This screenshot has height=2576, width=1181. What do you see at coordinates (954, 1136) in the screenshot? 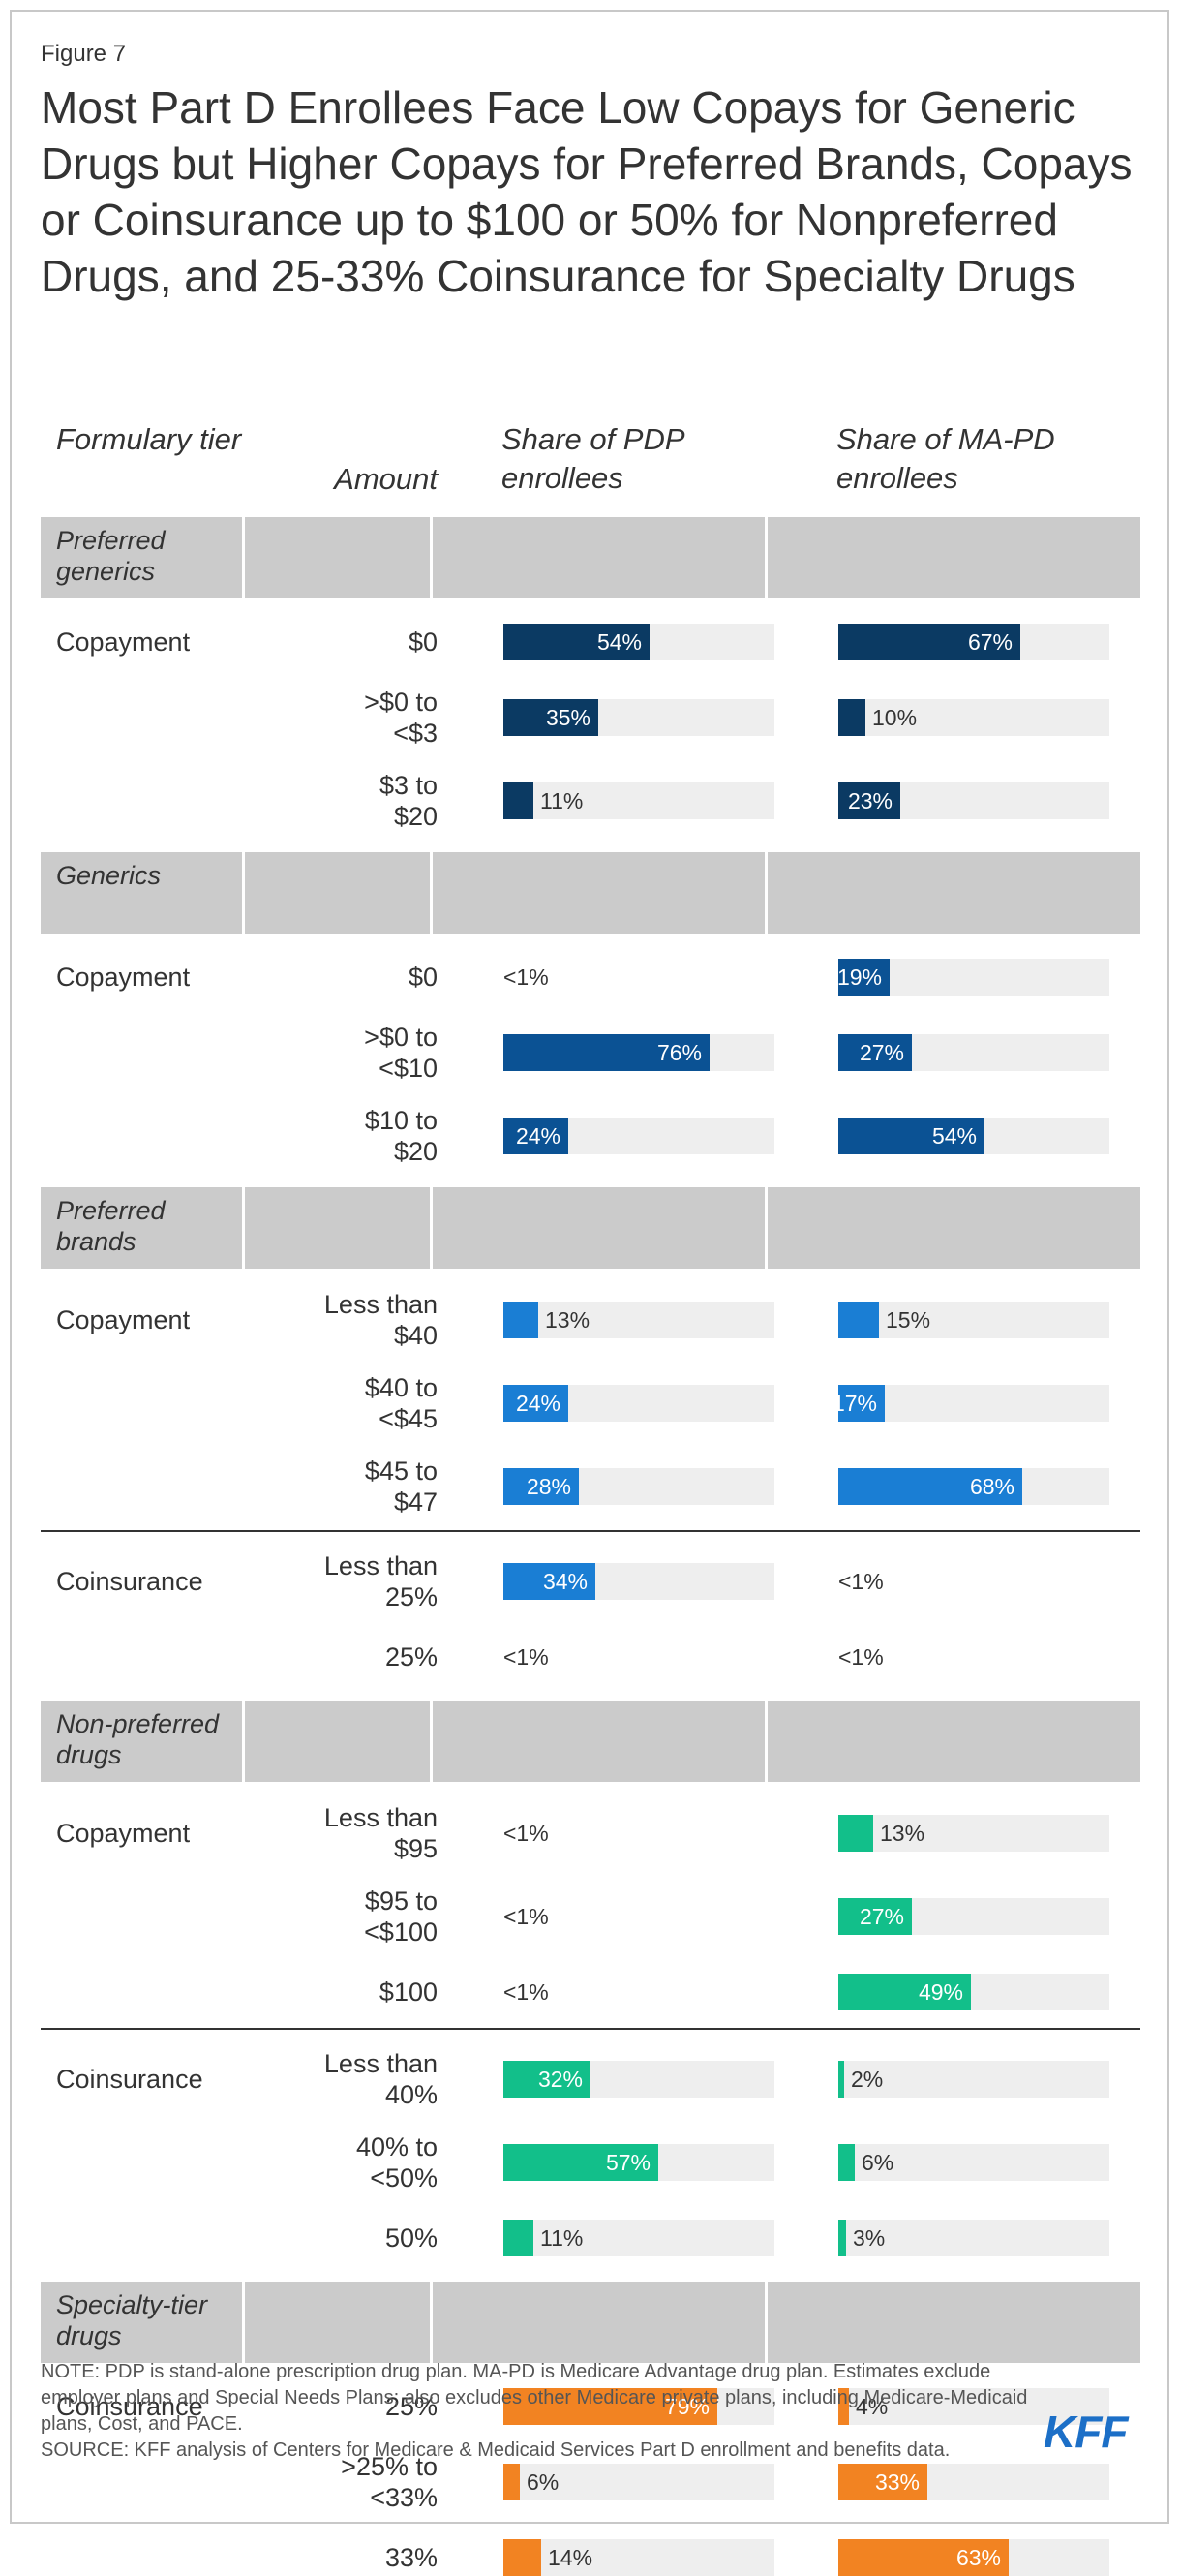
I see `mapd-value-label: 54%` at bounding box center [954, 1136].